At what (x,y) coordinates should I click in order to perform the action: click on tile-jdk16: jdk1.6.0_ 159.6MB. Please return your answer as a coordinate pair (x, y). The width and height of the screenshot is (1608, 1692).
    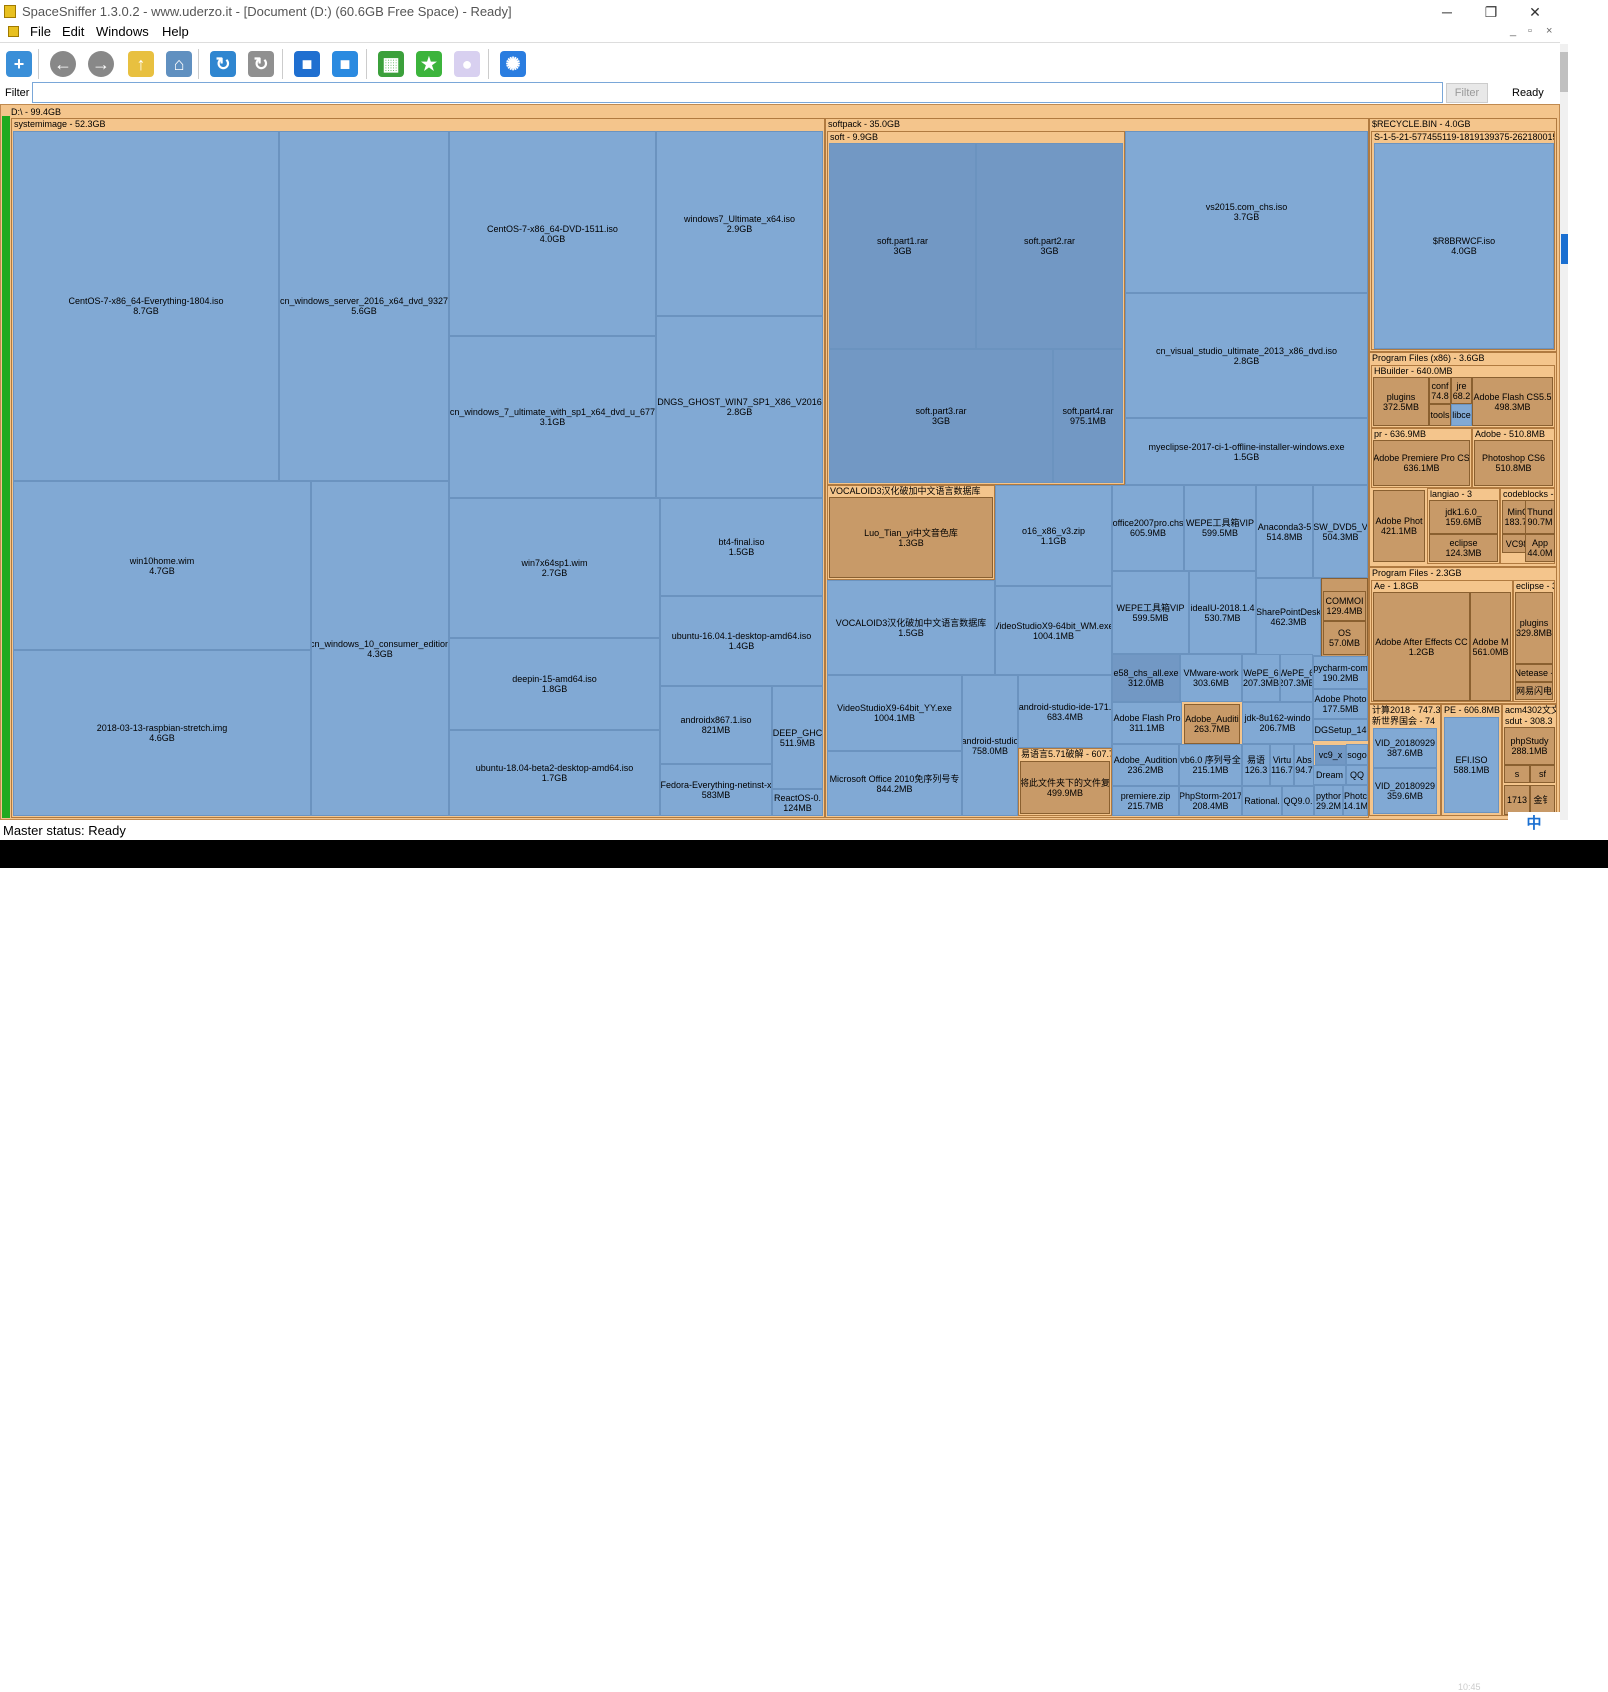
    Looking at the image, I should click on (1463, 517).